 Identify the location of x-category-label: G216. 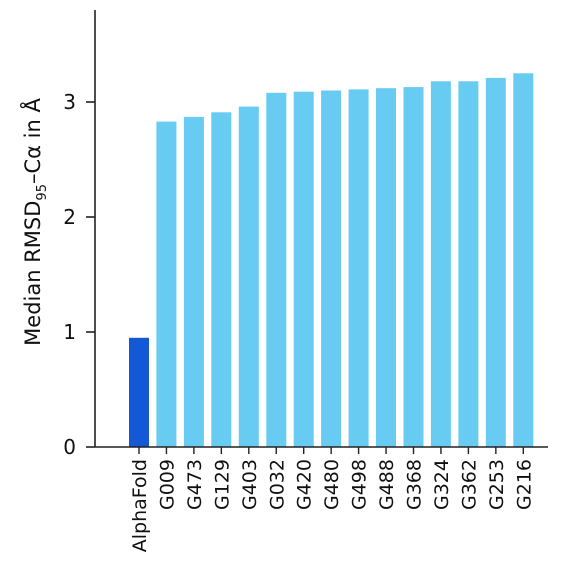
(524, 484).